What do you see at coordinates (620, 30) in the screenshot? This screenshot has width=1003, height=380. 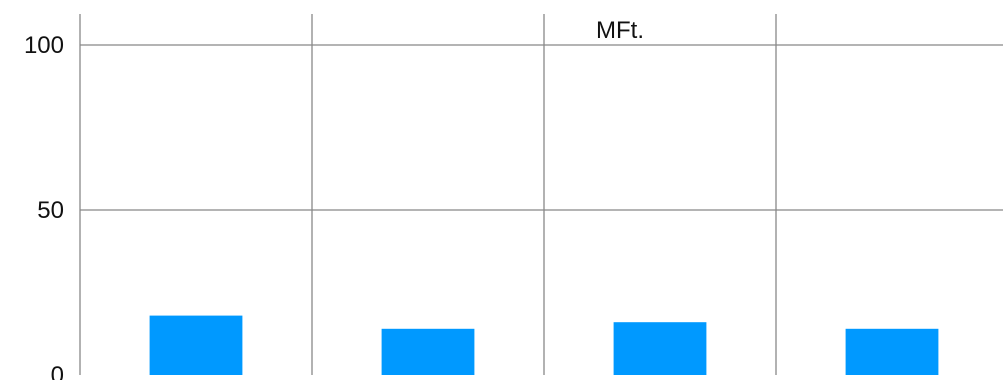 I see `chart-title: MFt.` at bounding box center [620, 30].